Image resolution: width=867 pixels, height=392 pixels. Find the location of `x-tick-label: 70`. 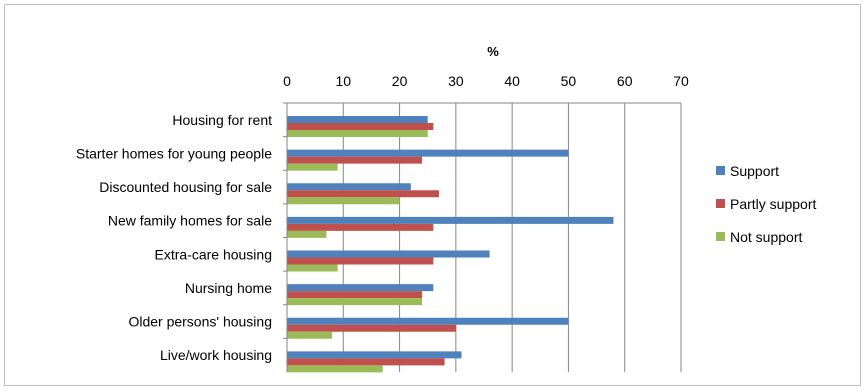

x-tick-label: 70 is located at coordinates (681, 81).